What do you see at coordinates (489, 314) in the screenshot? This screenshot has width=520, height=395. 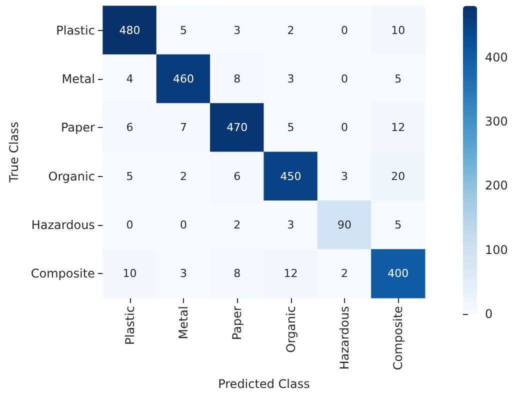 I see `color-bar-label: 0` at bounding box center [489, 314].